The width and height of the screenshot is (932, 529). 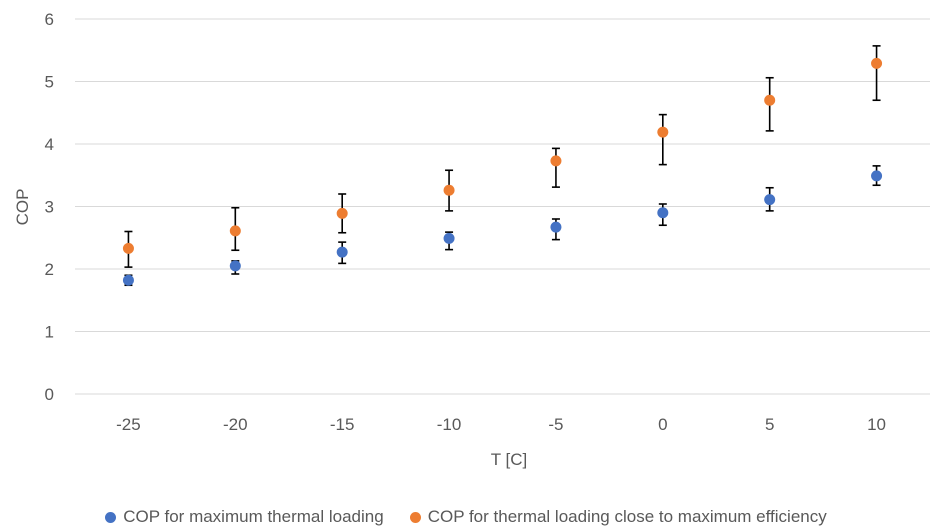 I want to click on x-tick-label: -25, so click(x=128, y=424).